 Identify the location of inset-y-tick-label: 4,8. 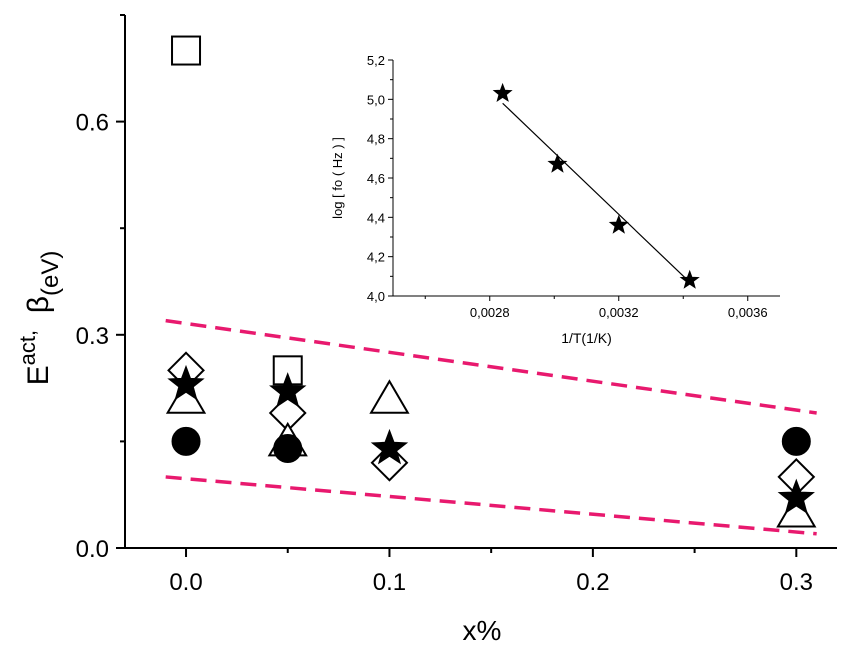
(376, 139).